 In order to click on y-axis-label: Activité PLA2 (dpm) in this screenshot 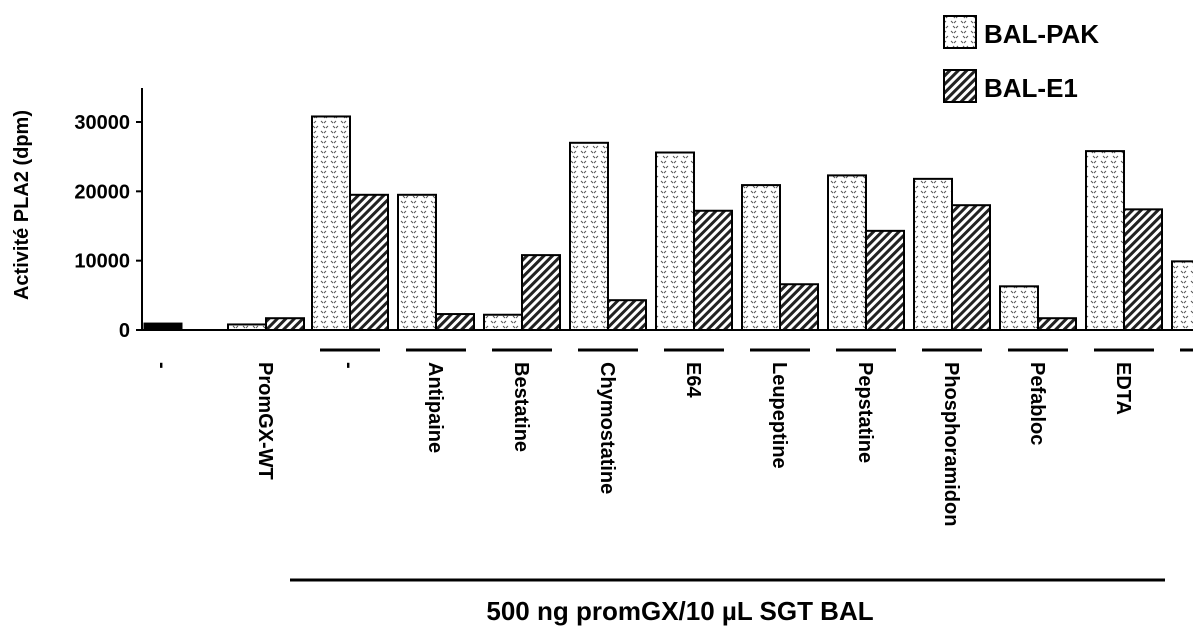, I will do `click(22, 205)`.